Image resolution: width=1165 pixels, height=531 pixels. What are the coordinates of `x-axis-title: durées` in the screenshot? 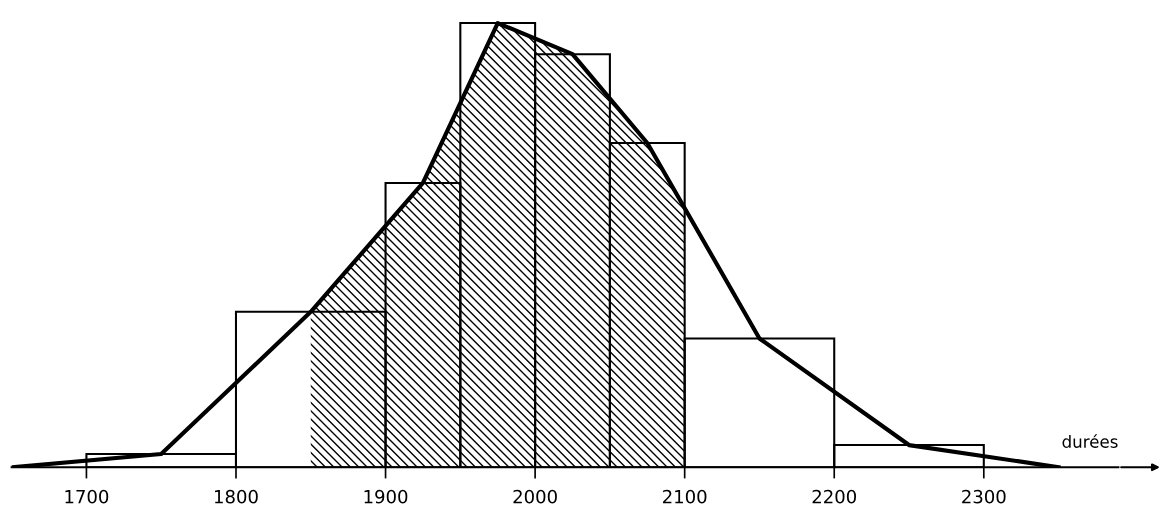 It's located at (1090, 441).